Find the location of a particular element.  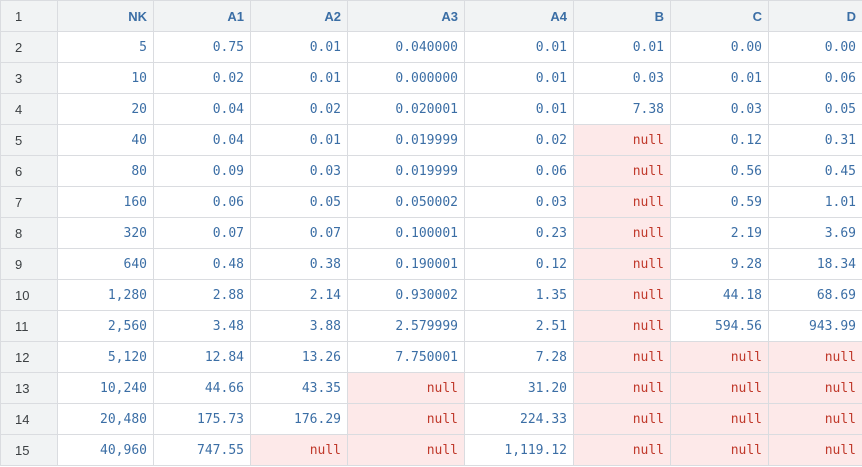

column-header-a4: A4 is located at coordinates (519, 16).